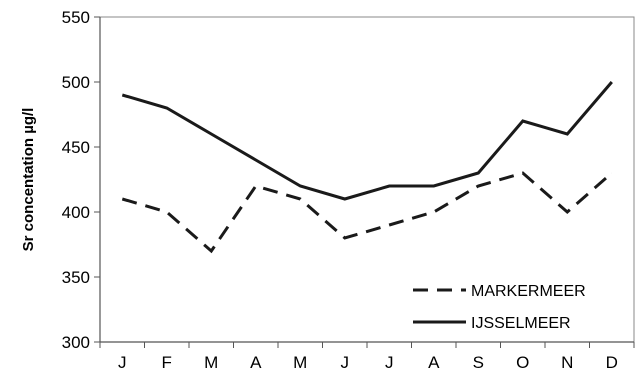 Image resolution: width=637 pixels, height=377 pixels. Describe the element at coordinates (76, 82) in the screenshot. I see `y-tick-label: 500` at that location.